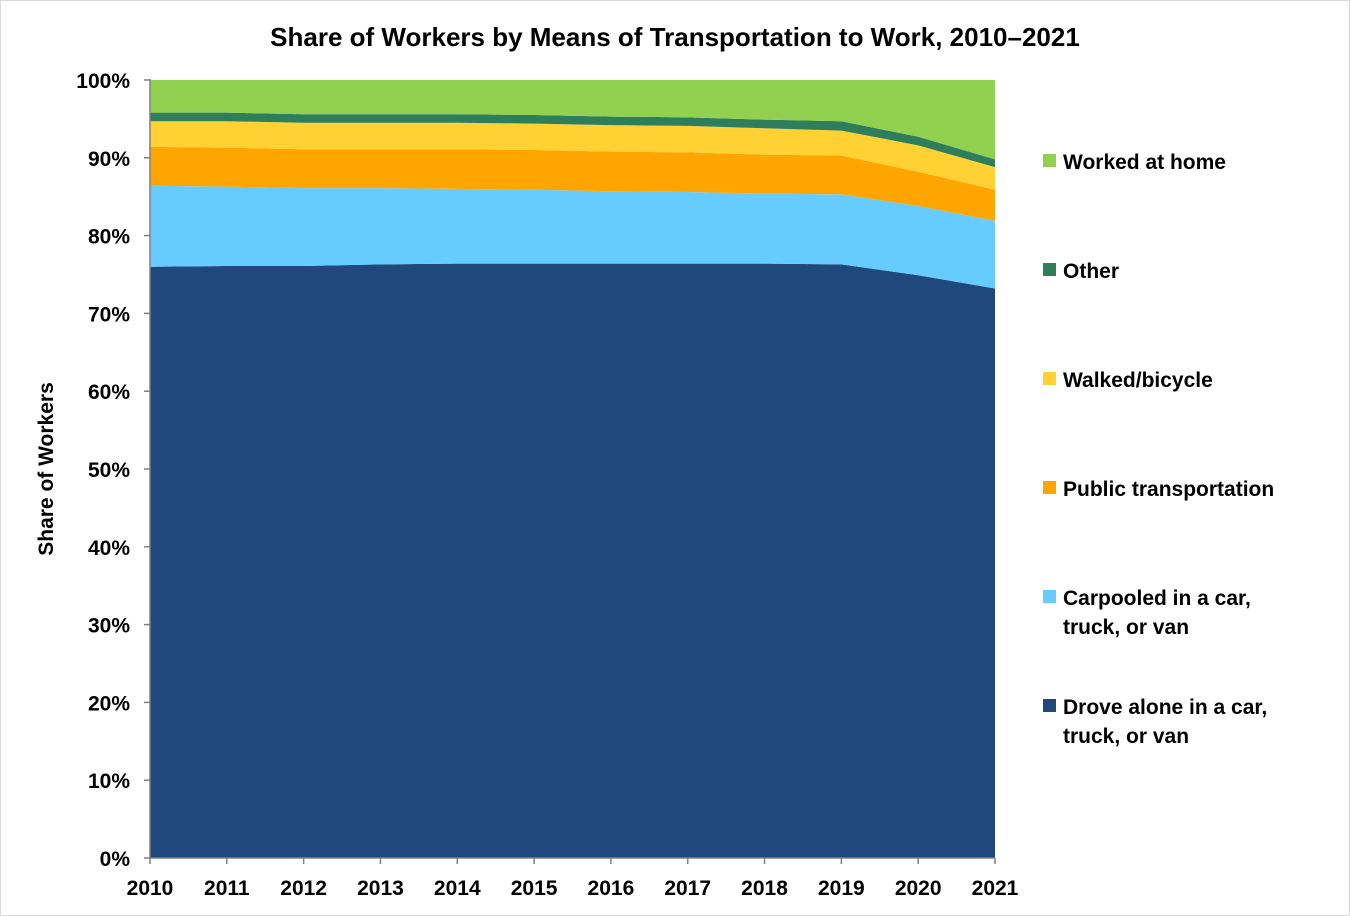 The image size is (1350, 916). Describe the element at coordinates (109, 237) in the screenshot. I see `y-tick-label: 80%` at that location.